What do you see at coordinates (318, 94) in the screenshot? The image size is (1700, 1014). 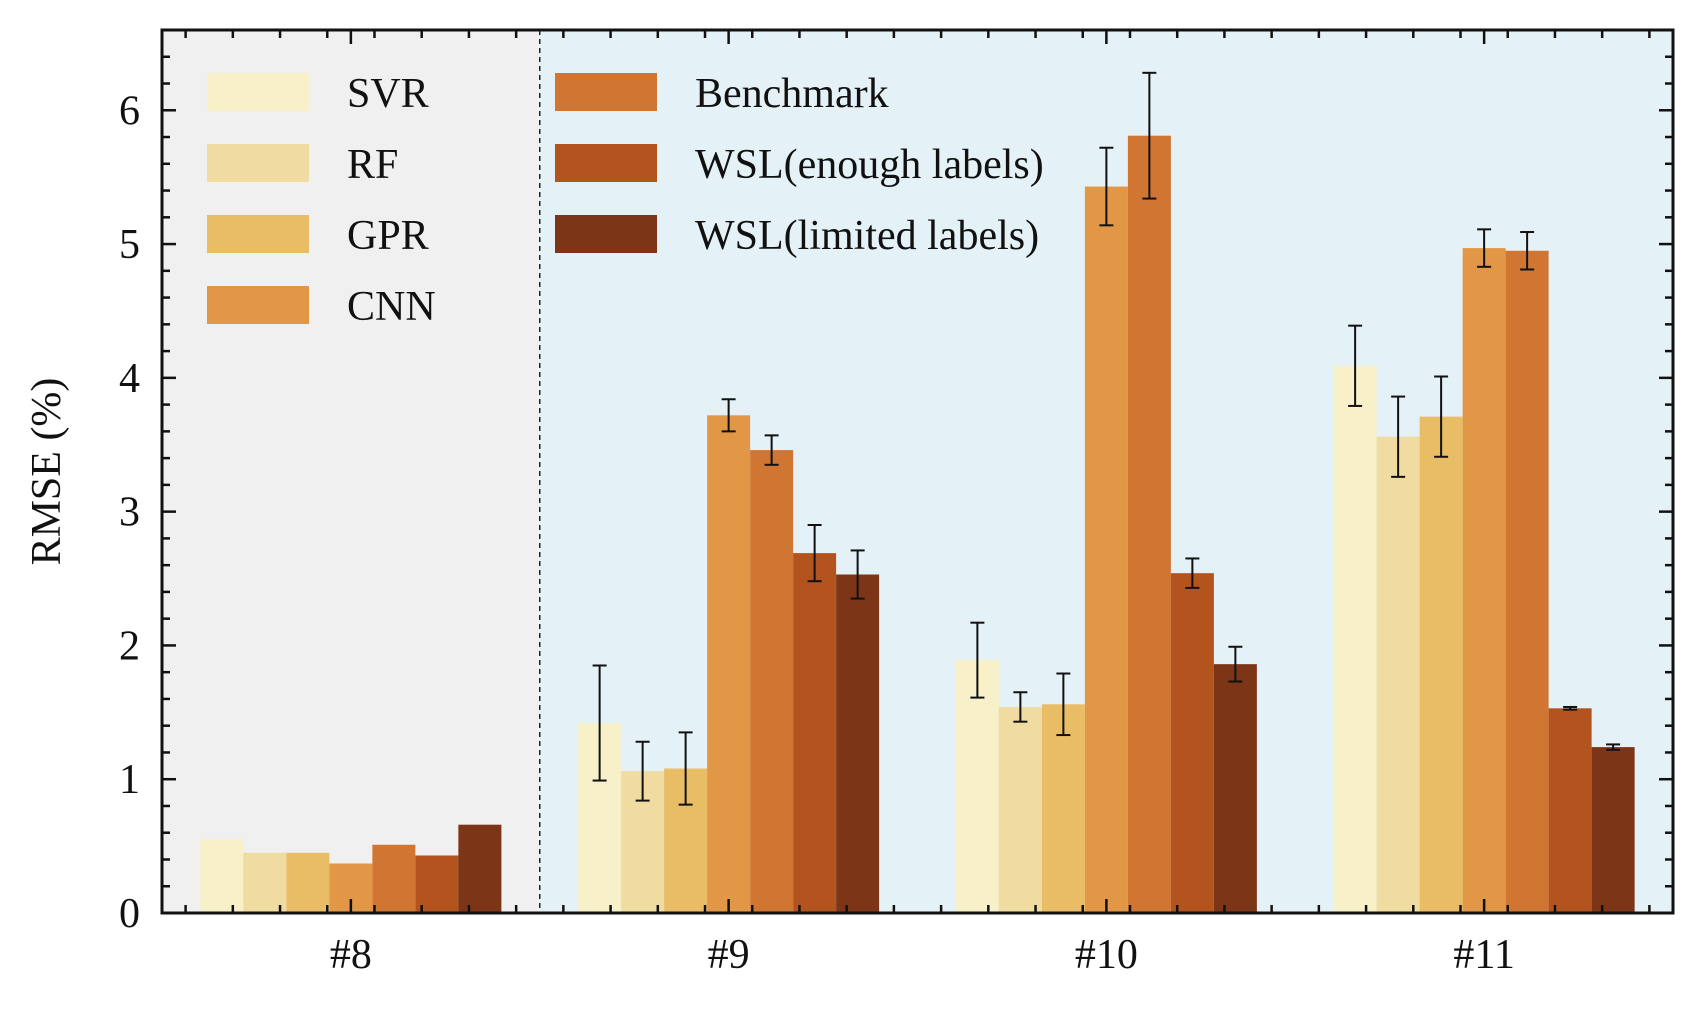 I see `legend-item-0: SVR` at bounding box center [318, 94].